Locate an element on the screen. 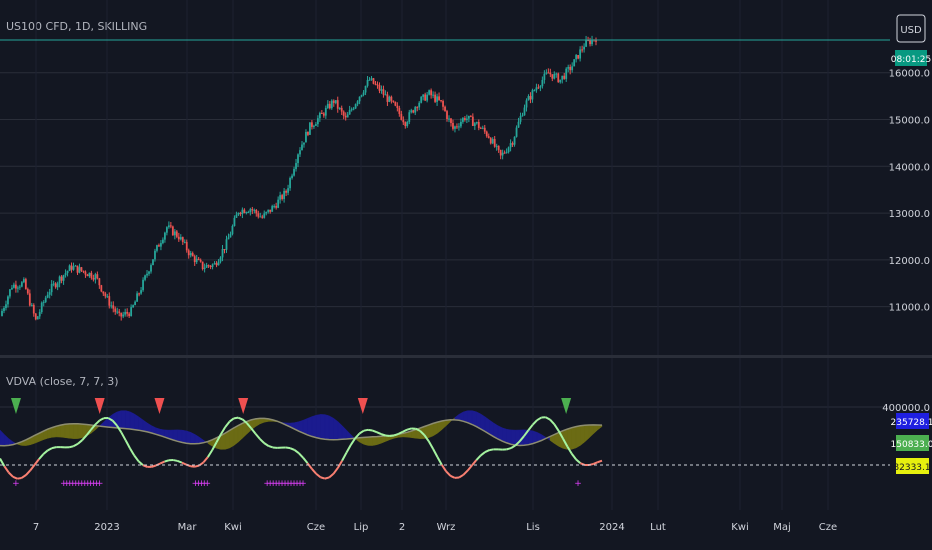 This screenshot has height=550, width=932. time-axis: 7 2023 Mar Kwi Cze Lip 2 Wrz Lis 2024 Lut Kwi Maj Cze is located at coordinates (435, 527).